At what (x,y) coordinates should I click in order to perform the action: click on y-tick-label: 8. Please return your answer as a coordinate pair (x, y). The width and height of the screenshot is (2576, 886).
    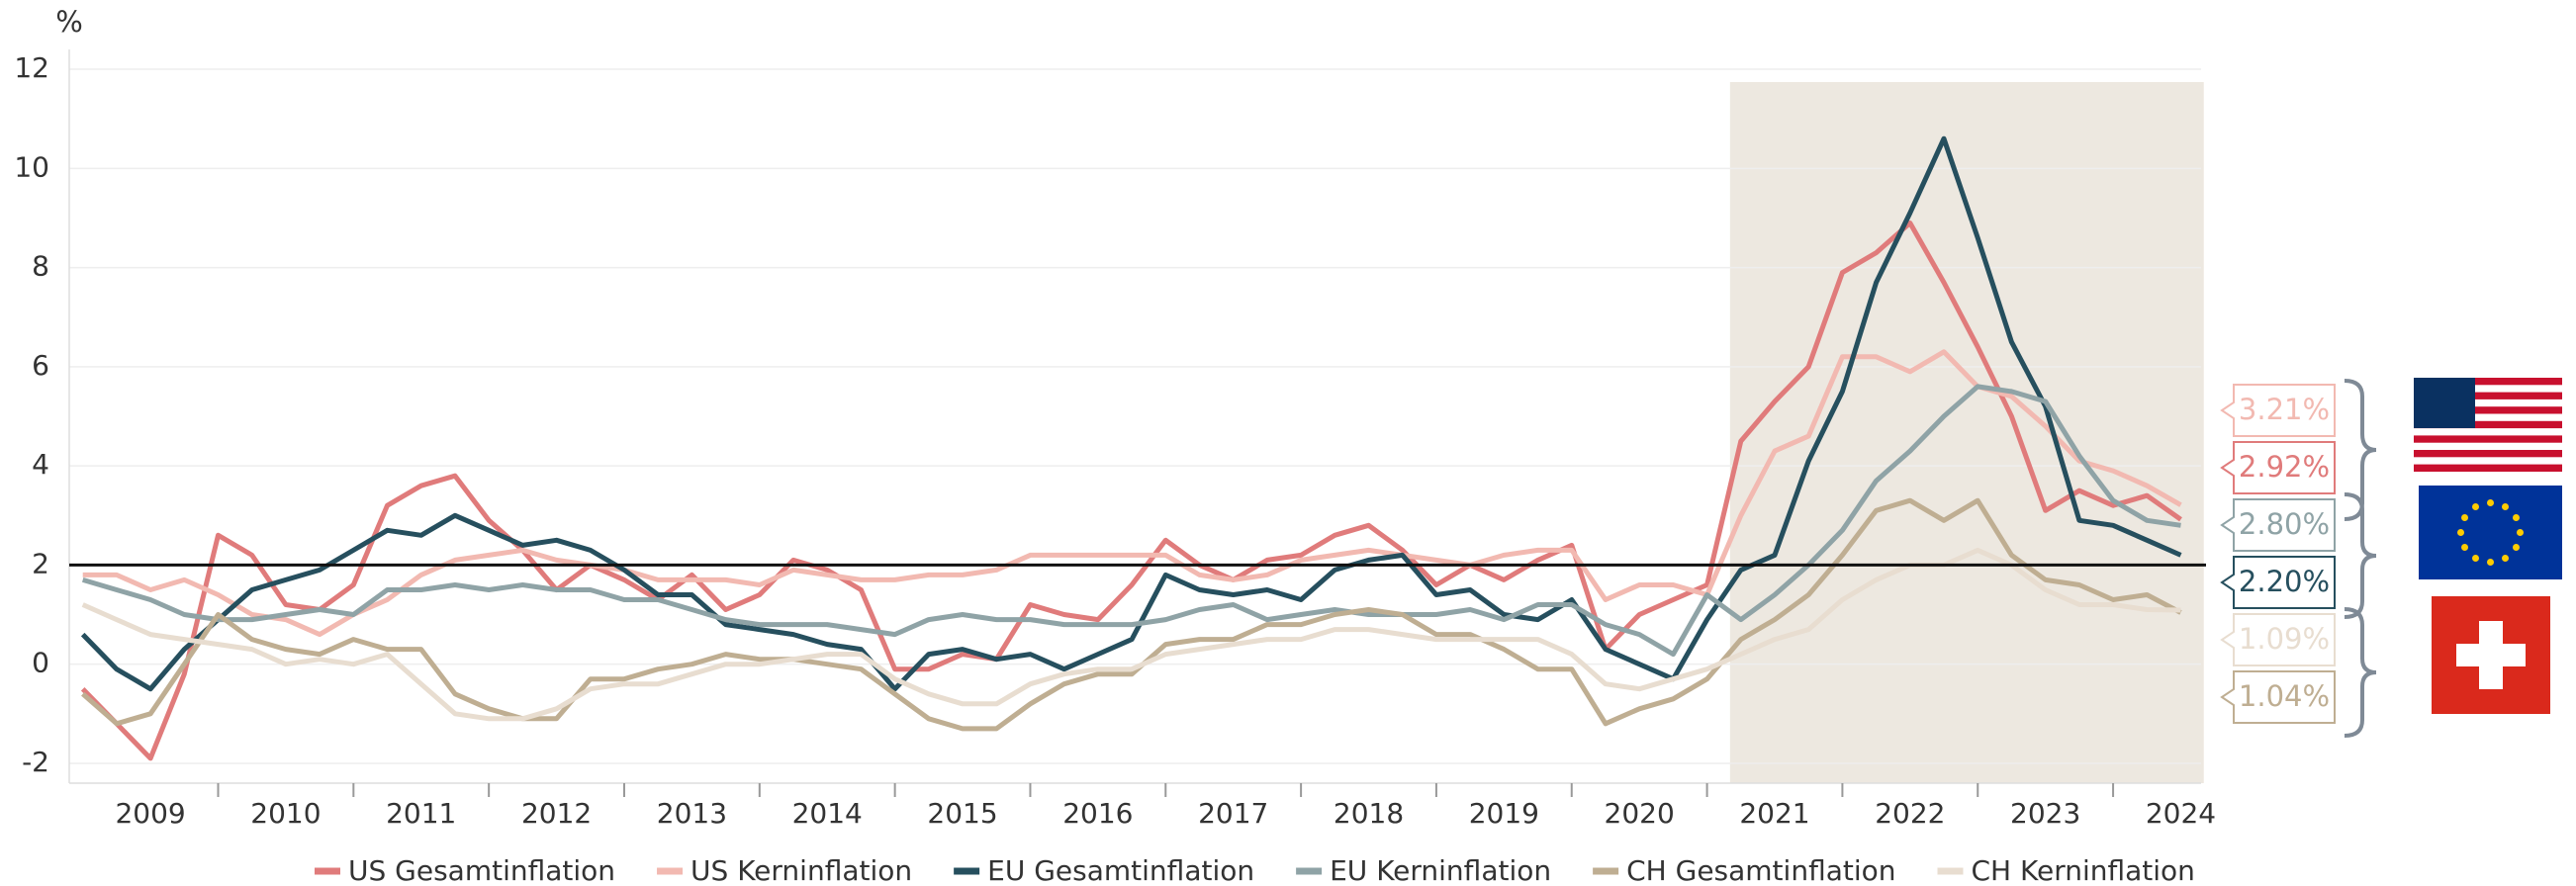
    Looking at the image, I should click on (41, 266).